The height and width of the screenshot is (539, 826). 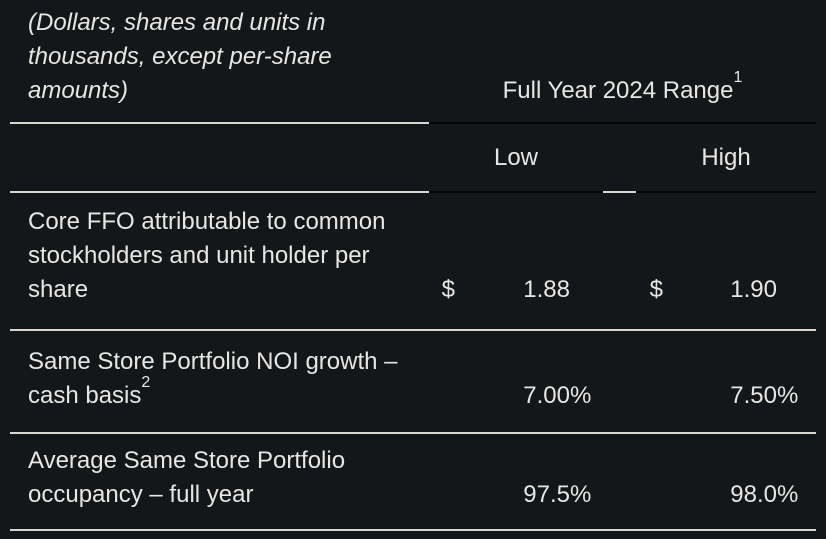 I want to click on high-value: 7.50, so click(x=722, y=382).